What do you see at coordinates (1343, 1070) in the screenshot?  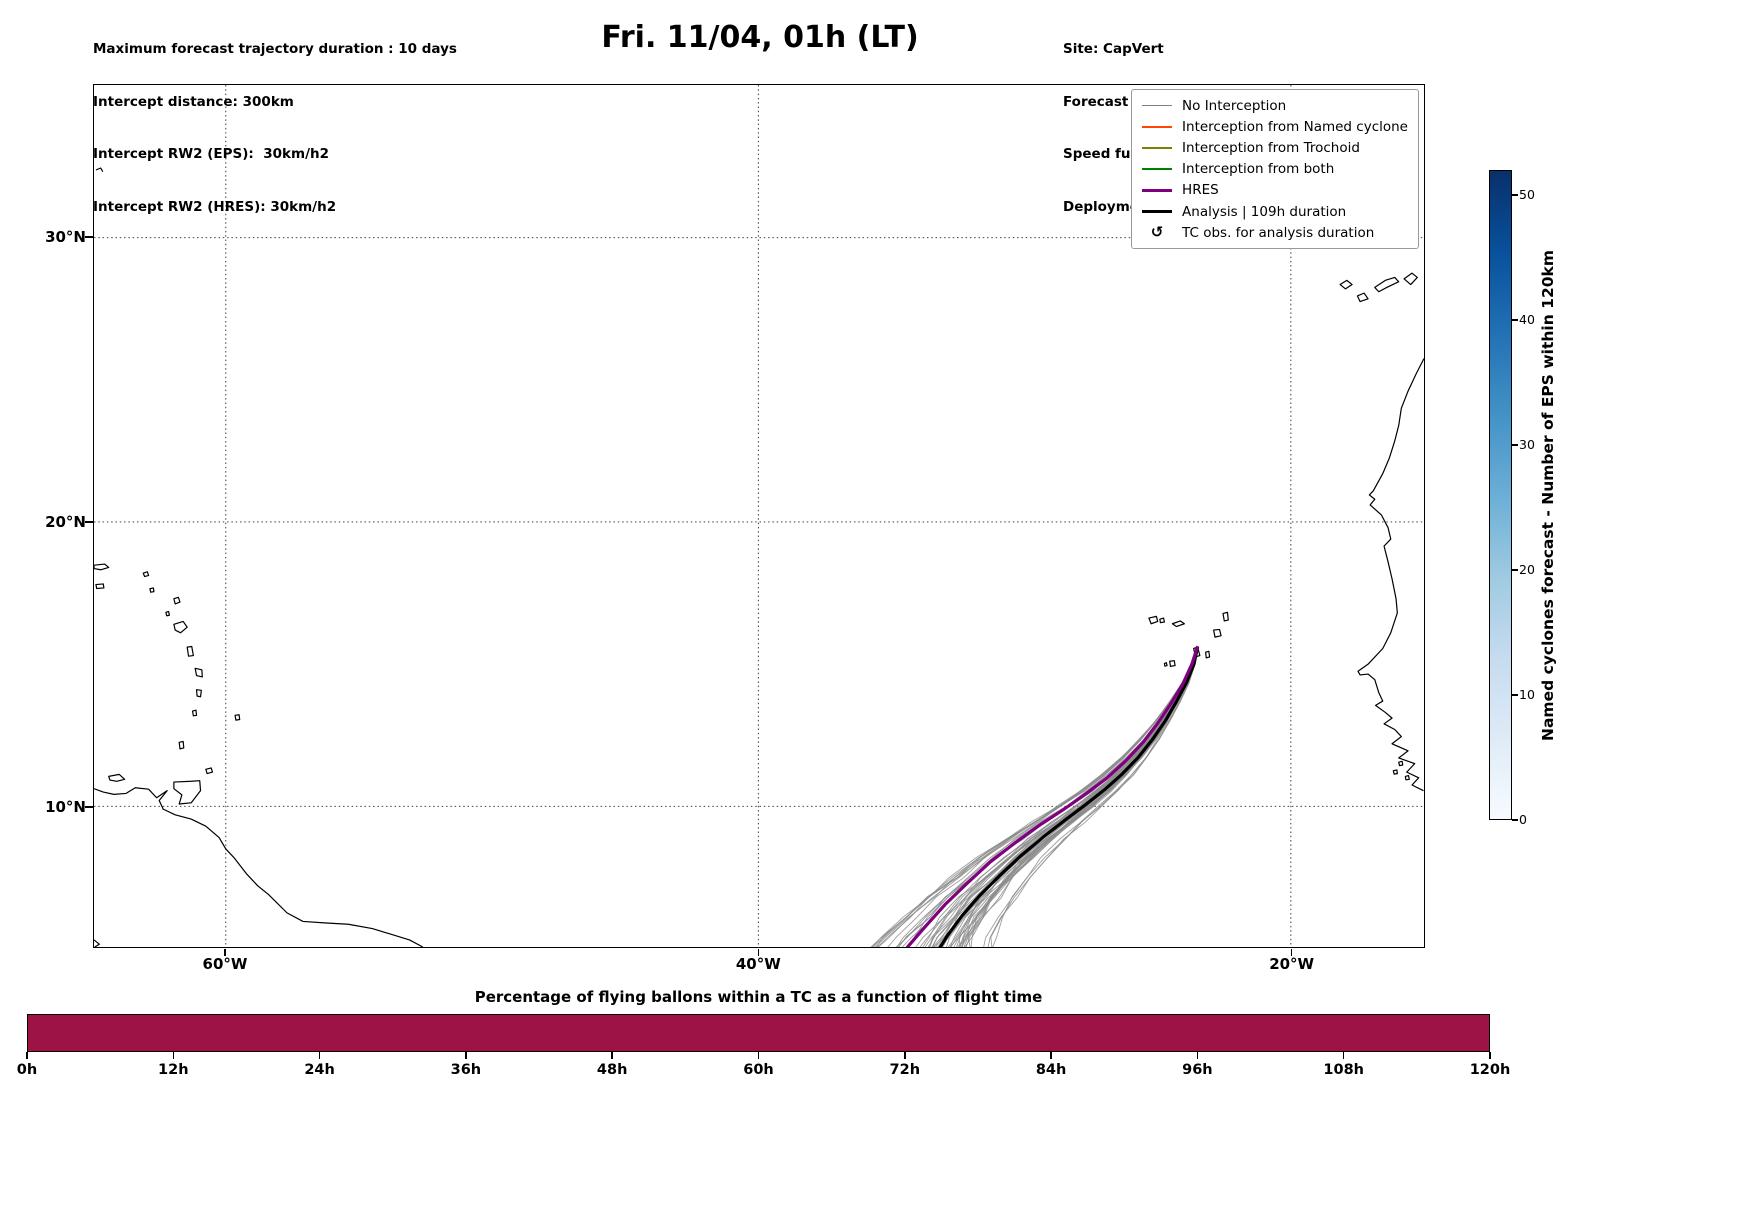 I see `time-tick-label: 108h` at bounding box center [1343, 1070].